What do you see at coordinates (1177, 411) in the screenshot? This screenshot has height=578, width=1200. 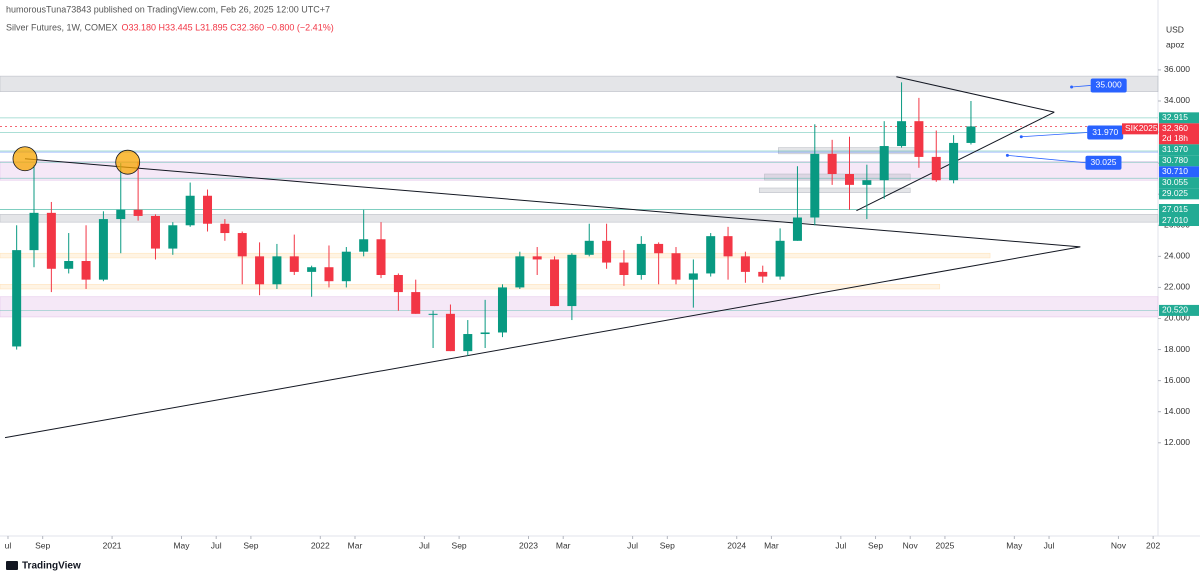 I see `y-tick-label: 14.000` at bounding box center [1177, 411].